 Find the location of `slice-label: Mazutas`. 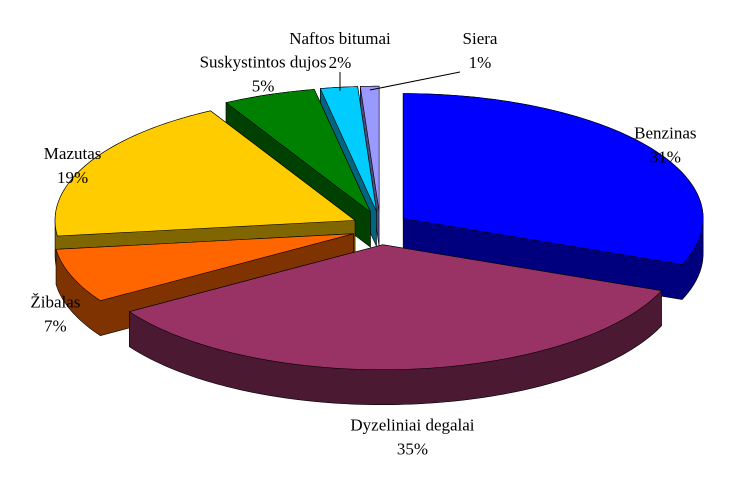

slice-label: Mazutas is located at coordinates (73, 153).